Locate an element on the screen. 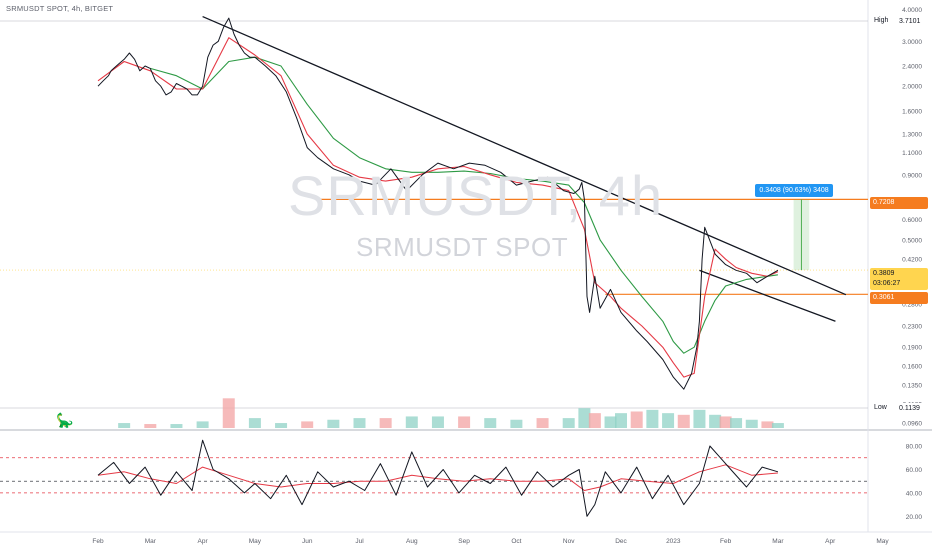 The image size is (932, 555). price-tick-label-11: 0.4200 is located at coordinates (912, 260).